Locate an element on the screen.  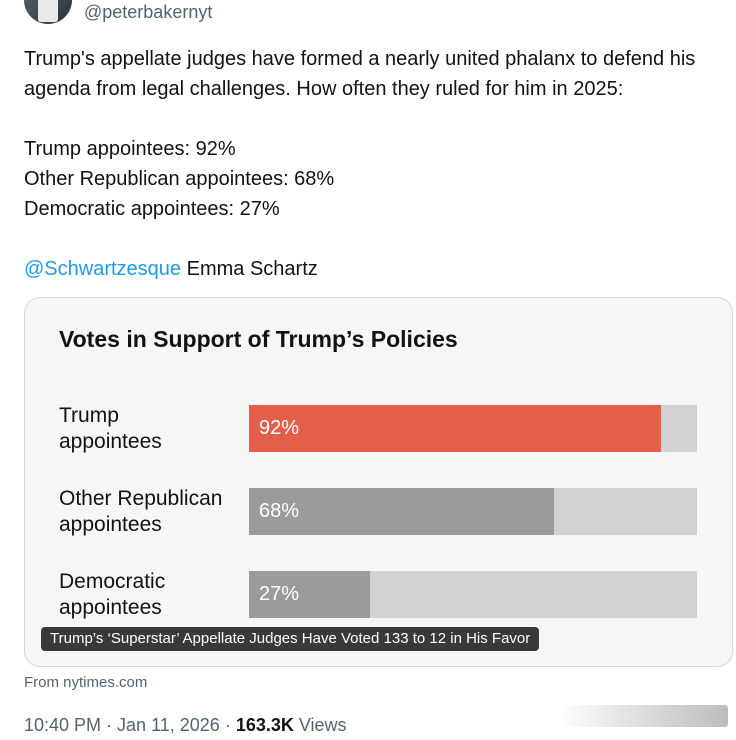
bar-value-label: 27% is located at coordinates (279, 594).